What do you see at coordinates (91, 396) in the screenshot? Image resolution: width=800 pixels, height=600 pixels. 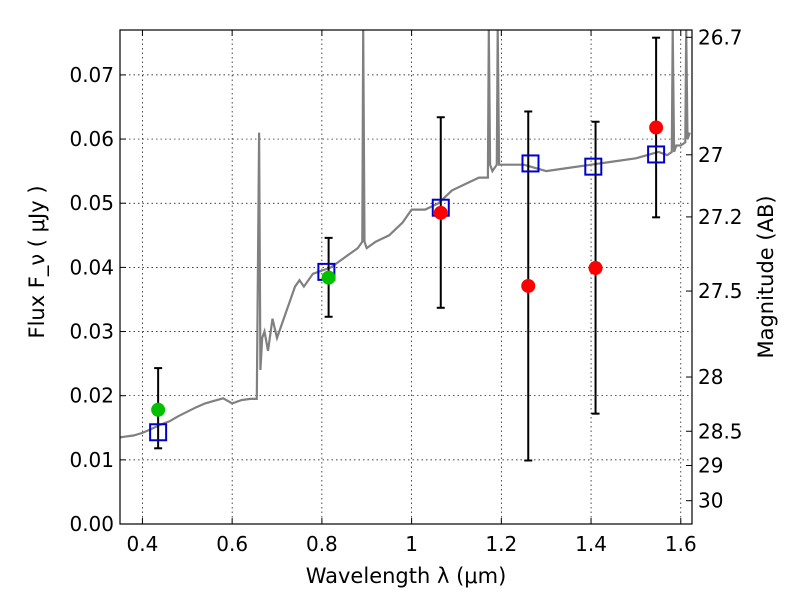 I see `y-tick-label: 0.02` at bounding box center [91, 396].